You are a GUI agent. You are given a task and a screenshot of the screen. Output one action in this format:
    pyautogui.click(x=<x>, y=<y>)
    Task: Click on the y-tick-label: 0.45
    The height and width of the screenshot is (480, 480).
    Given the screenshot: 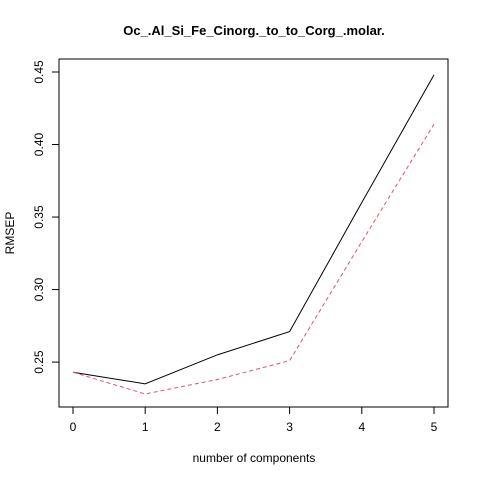 What is the action you would take?
    pyautogui.click(x=39, y=72)
    